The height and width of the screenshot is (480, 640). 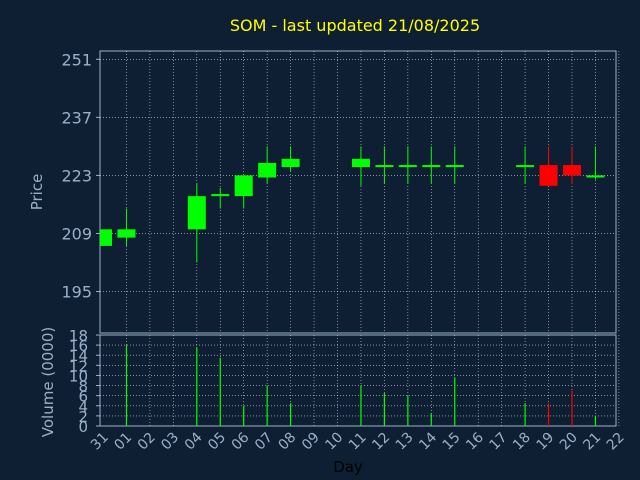 What do you see at coordinates (288, 442) in the screenshot?
I see `x-tick-label: 08` at bounding box center [288, 442].